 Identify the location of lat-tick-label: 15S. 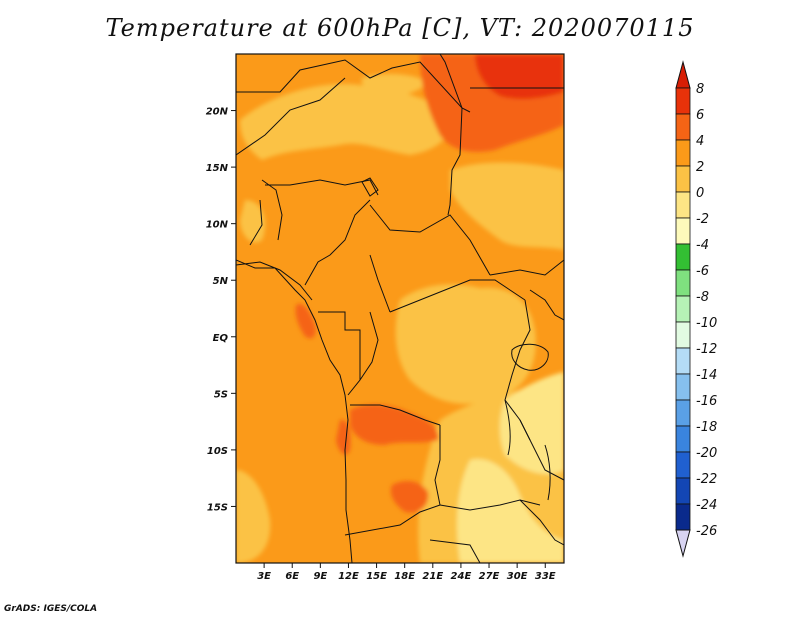
(217, 507).